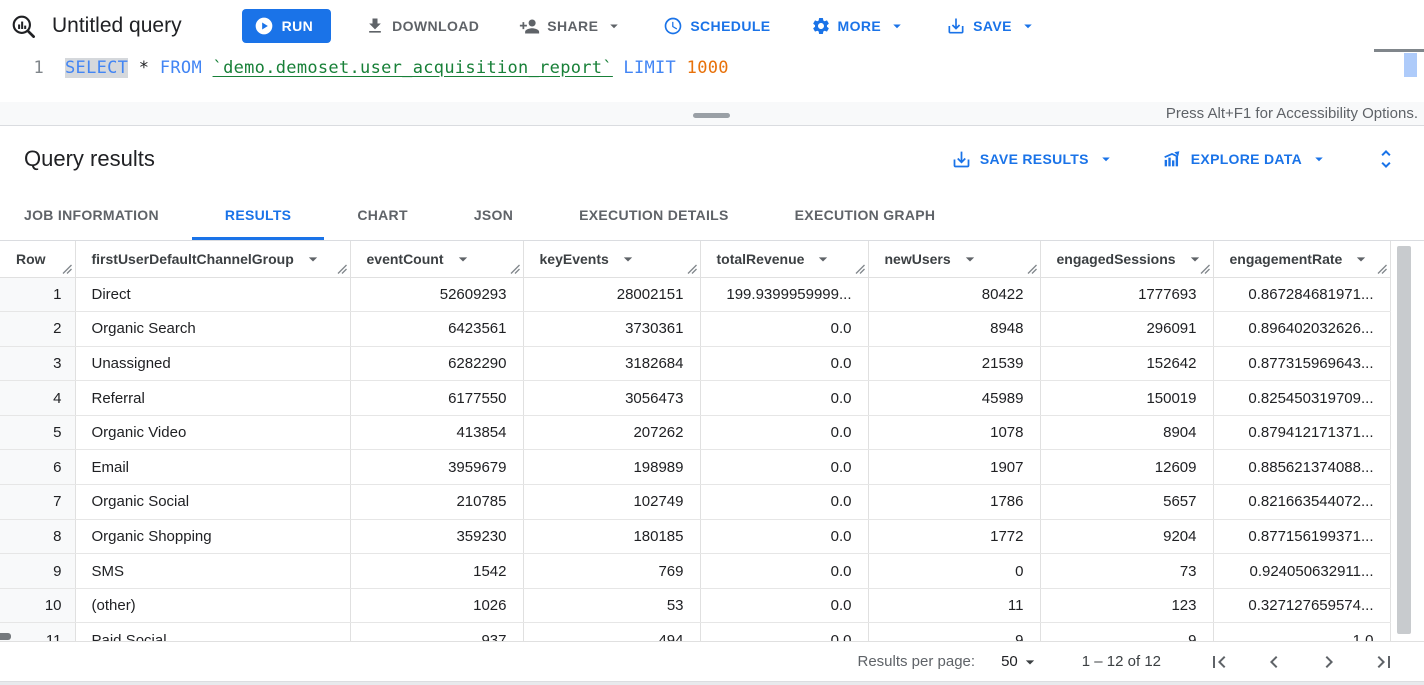  I want to click on run-button: RUN, so click(286, 26).